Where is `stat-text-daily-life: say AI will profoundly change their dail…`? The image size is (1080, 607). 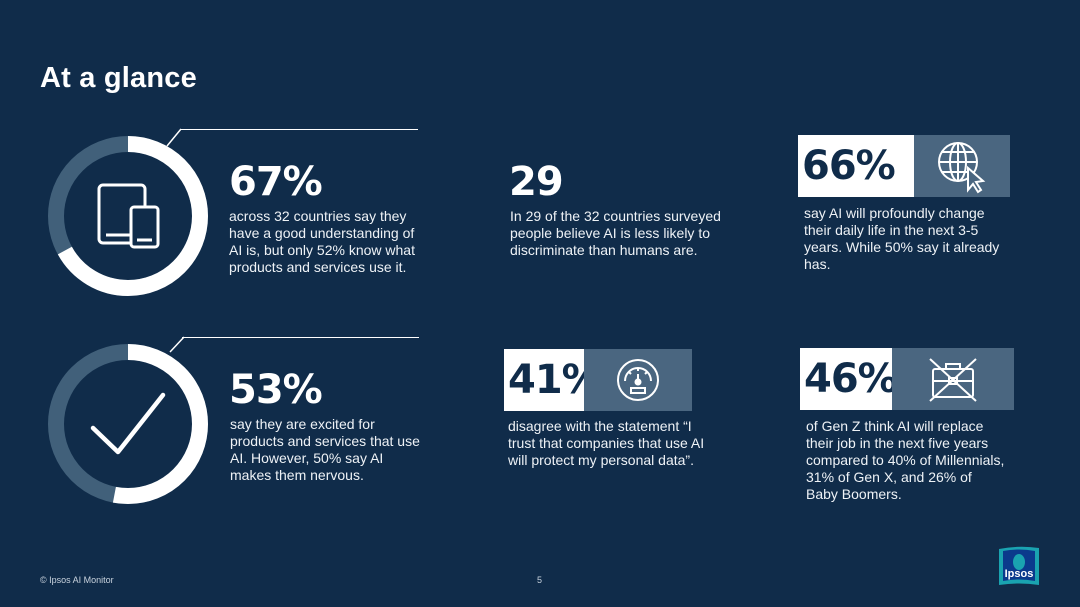
stat-text-daily-life: say AI will profoundly change their dail… is located at coordinates (902, 238).